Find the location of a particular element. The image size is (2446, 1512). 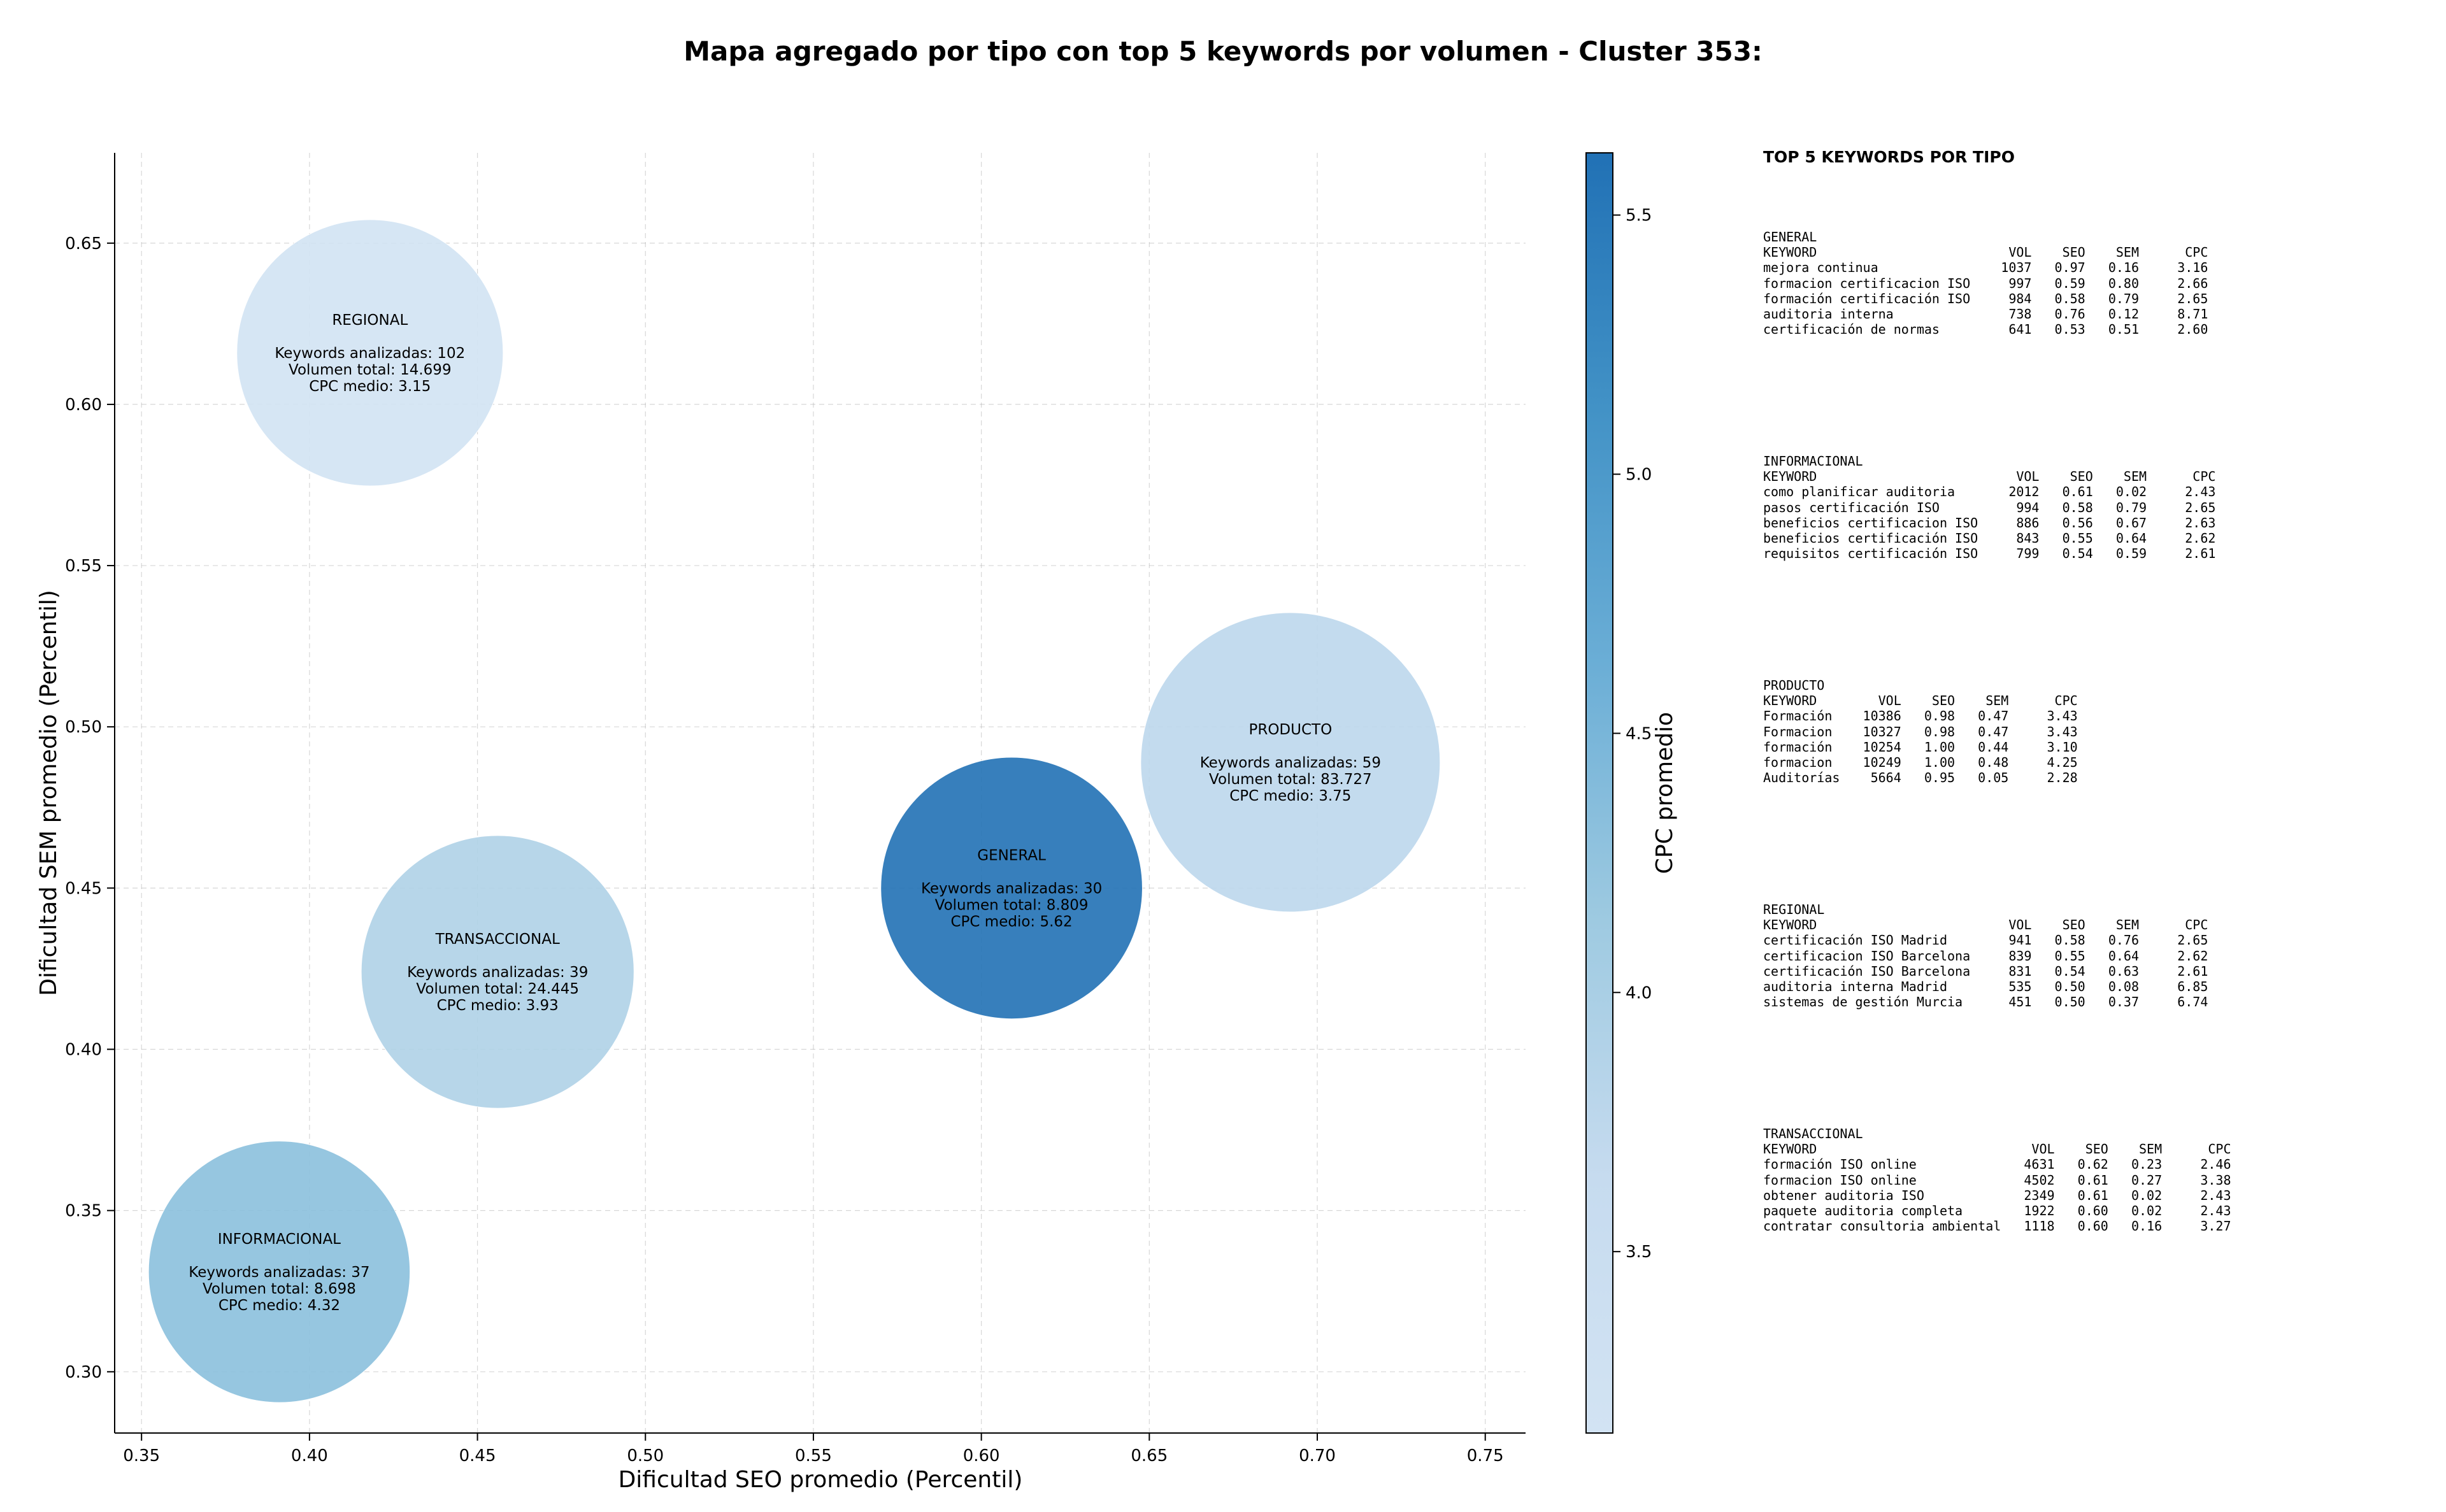

top-keywords-heading: TOP 5 KEYWORDS POR TIPO is located at coordinates (1889, 157).